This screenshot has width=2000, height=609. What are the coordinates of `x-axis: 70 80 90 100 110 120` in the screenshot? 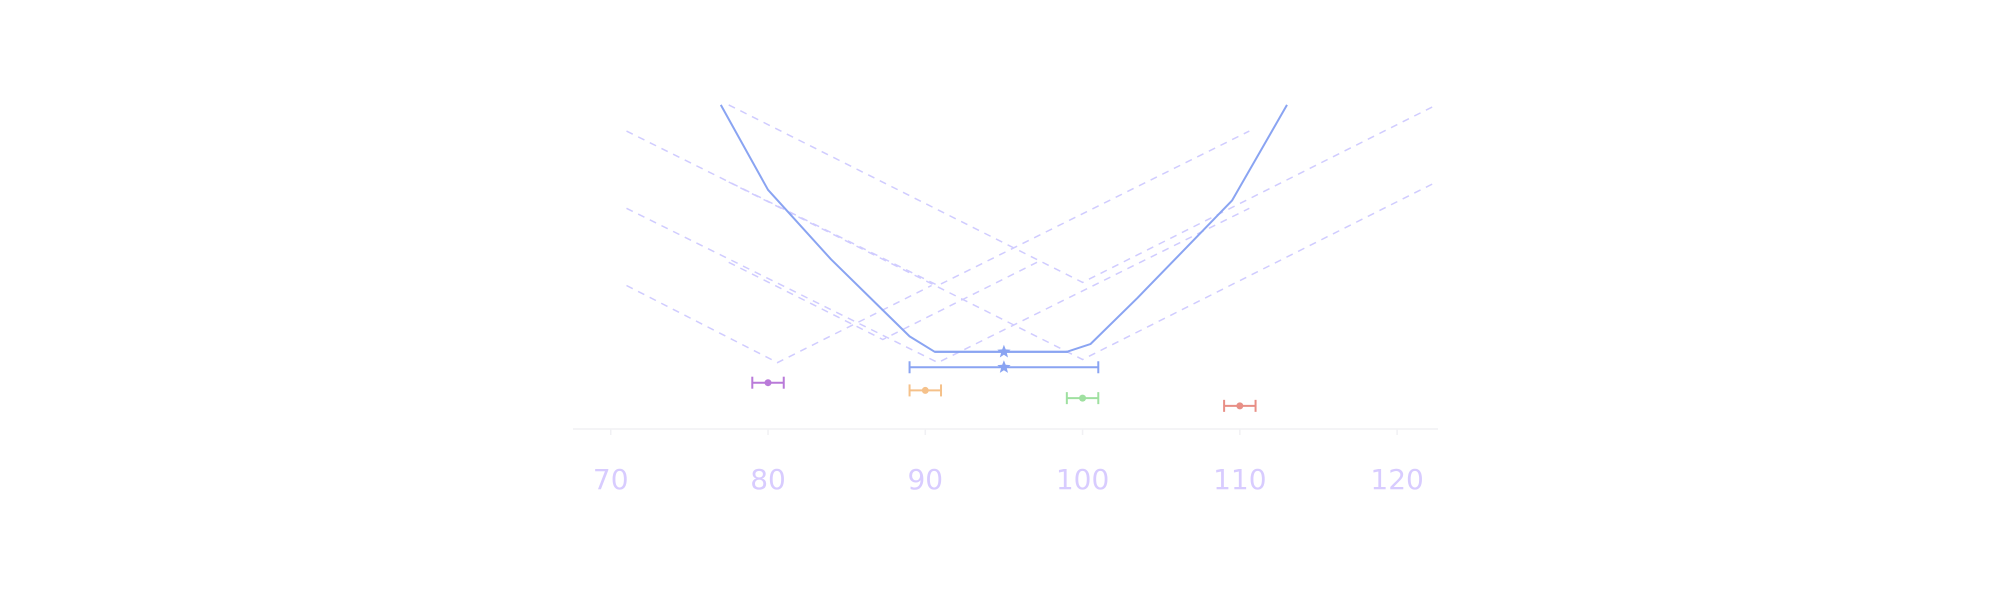 It's located at (1005, 462).